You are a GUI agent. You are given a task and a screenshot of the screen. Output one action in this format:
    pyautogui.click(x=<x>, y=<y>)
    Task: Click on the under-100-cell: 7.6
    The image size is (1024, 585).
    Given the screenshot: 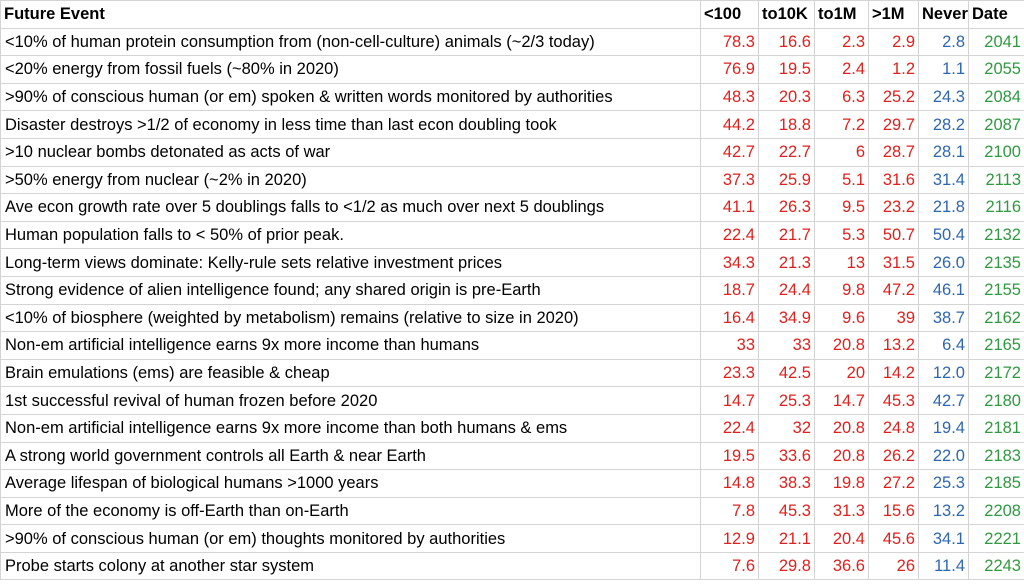 What is the action you would take?
    pyautogui.click(x=729, y=566)
    